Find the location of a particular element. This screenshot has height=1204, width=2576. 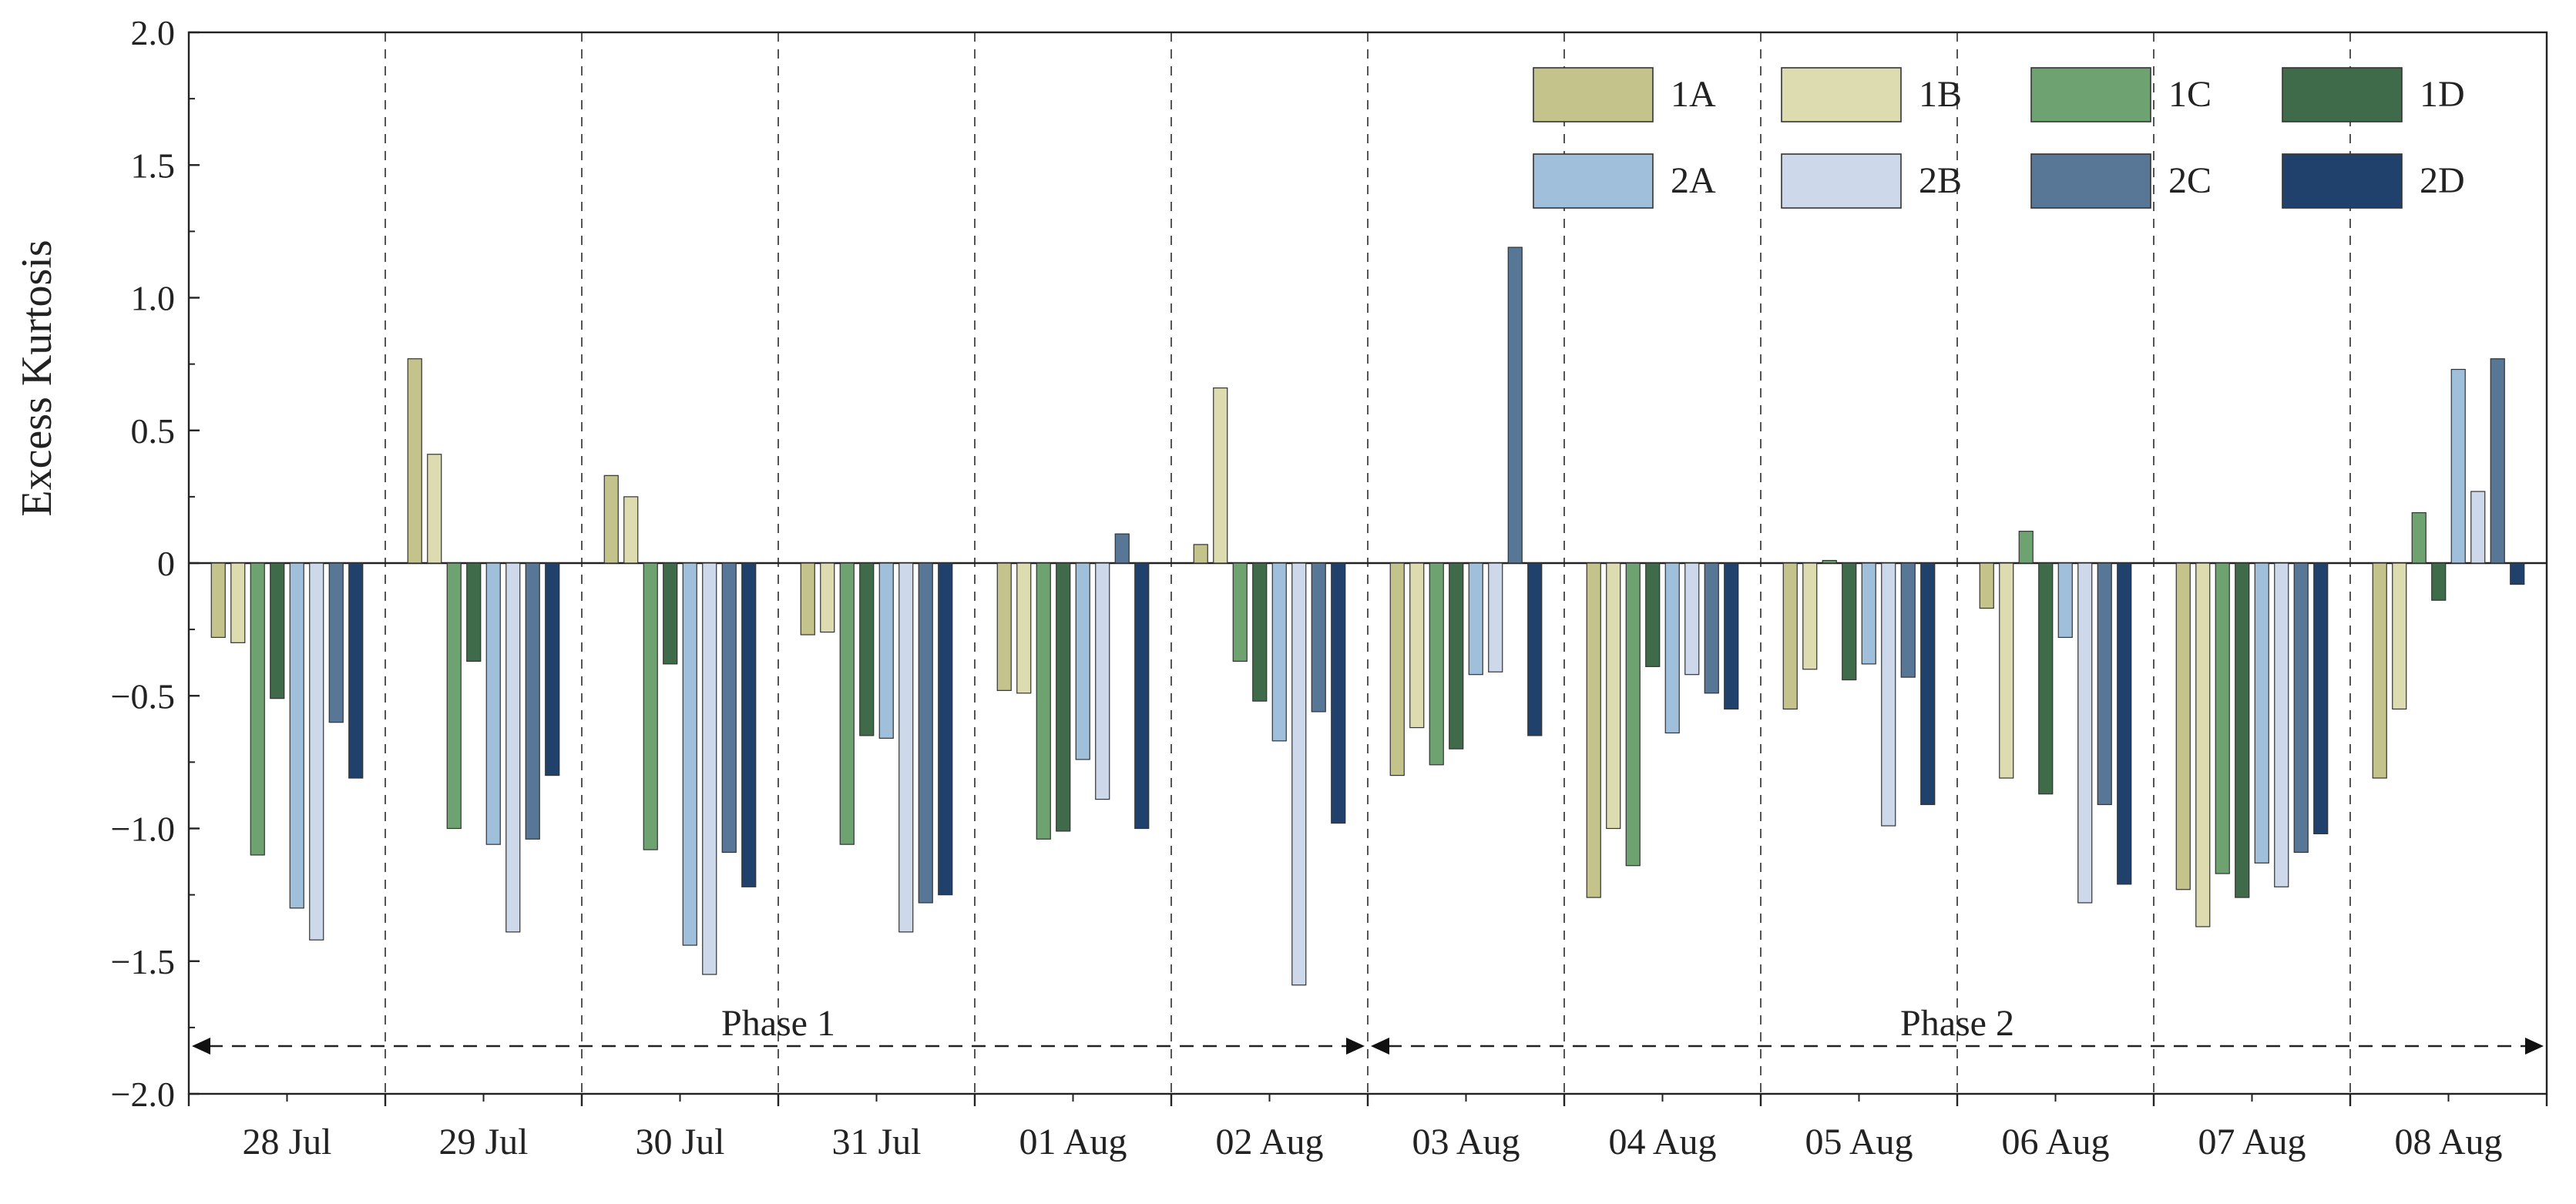

bar-1D-01-Aug is located at coordinates (1063, 697).